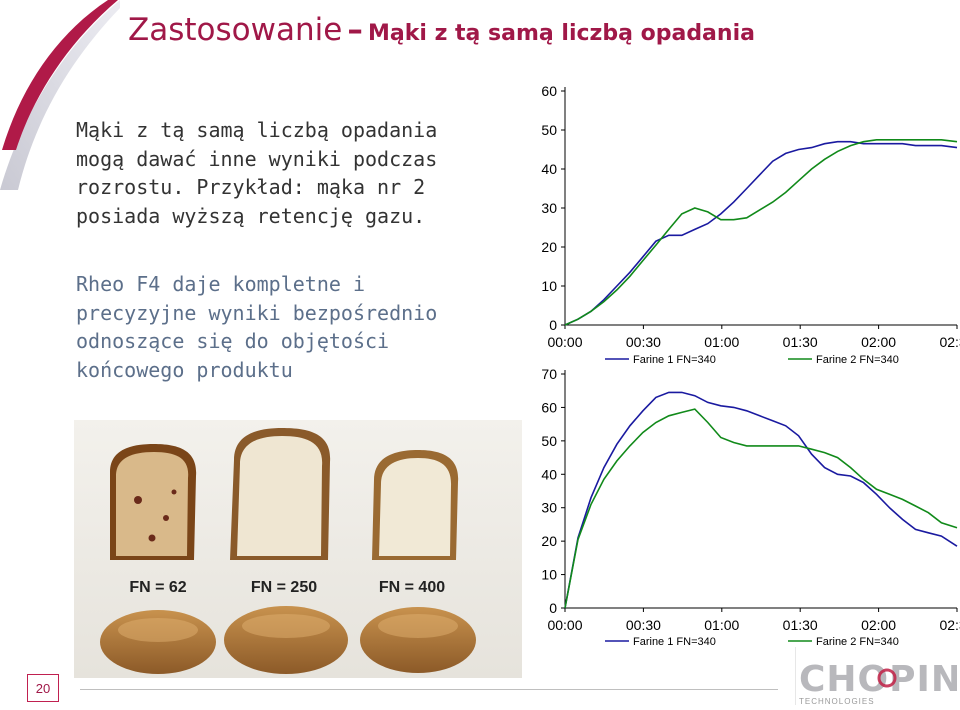  Describe the element at coordinates (284, 587) in the screenshot. I see `fn-label-2: FN = 250` at that location.